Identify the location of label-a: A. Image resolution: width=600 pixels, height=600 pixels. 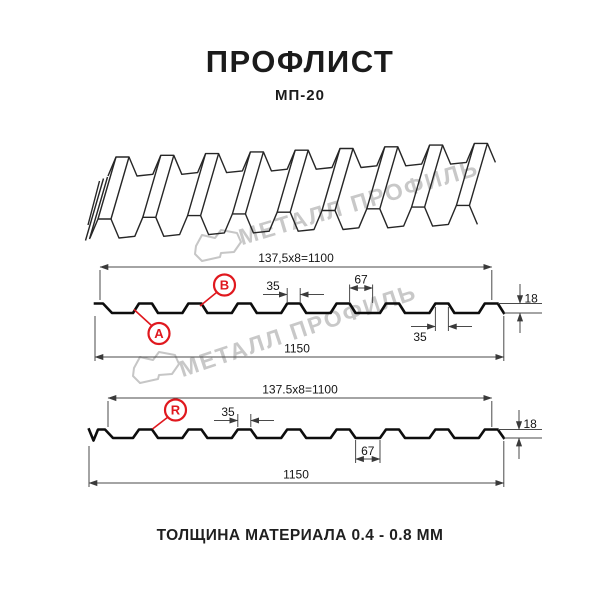
(159, 333).